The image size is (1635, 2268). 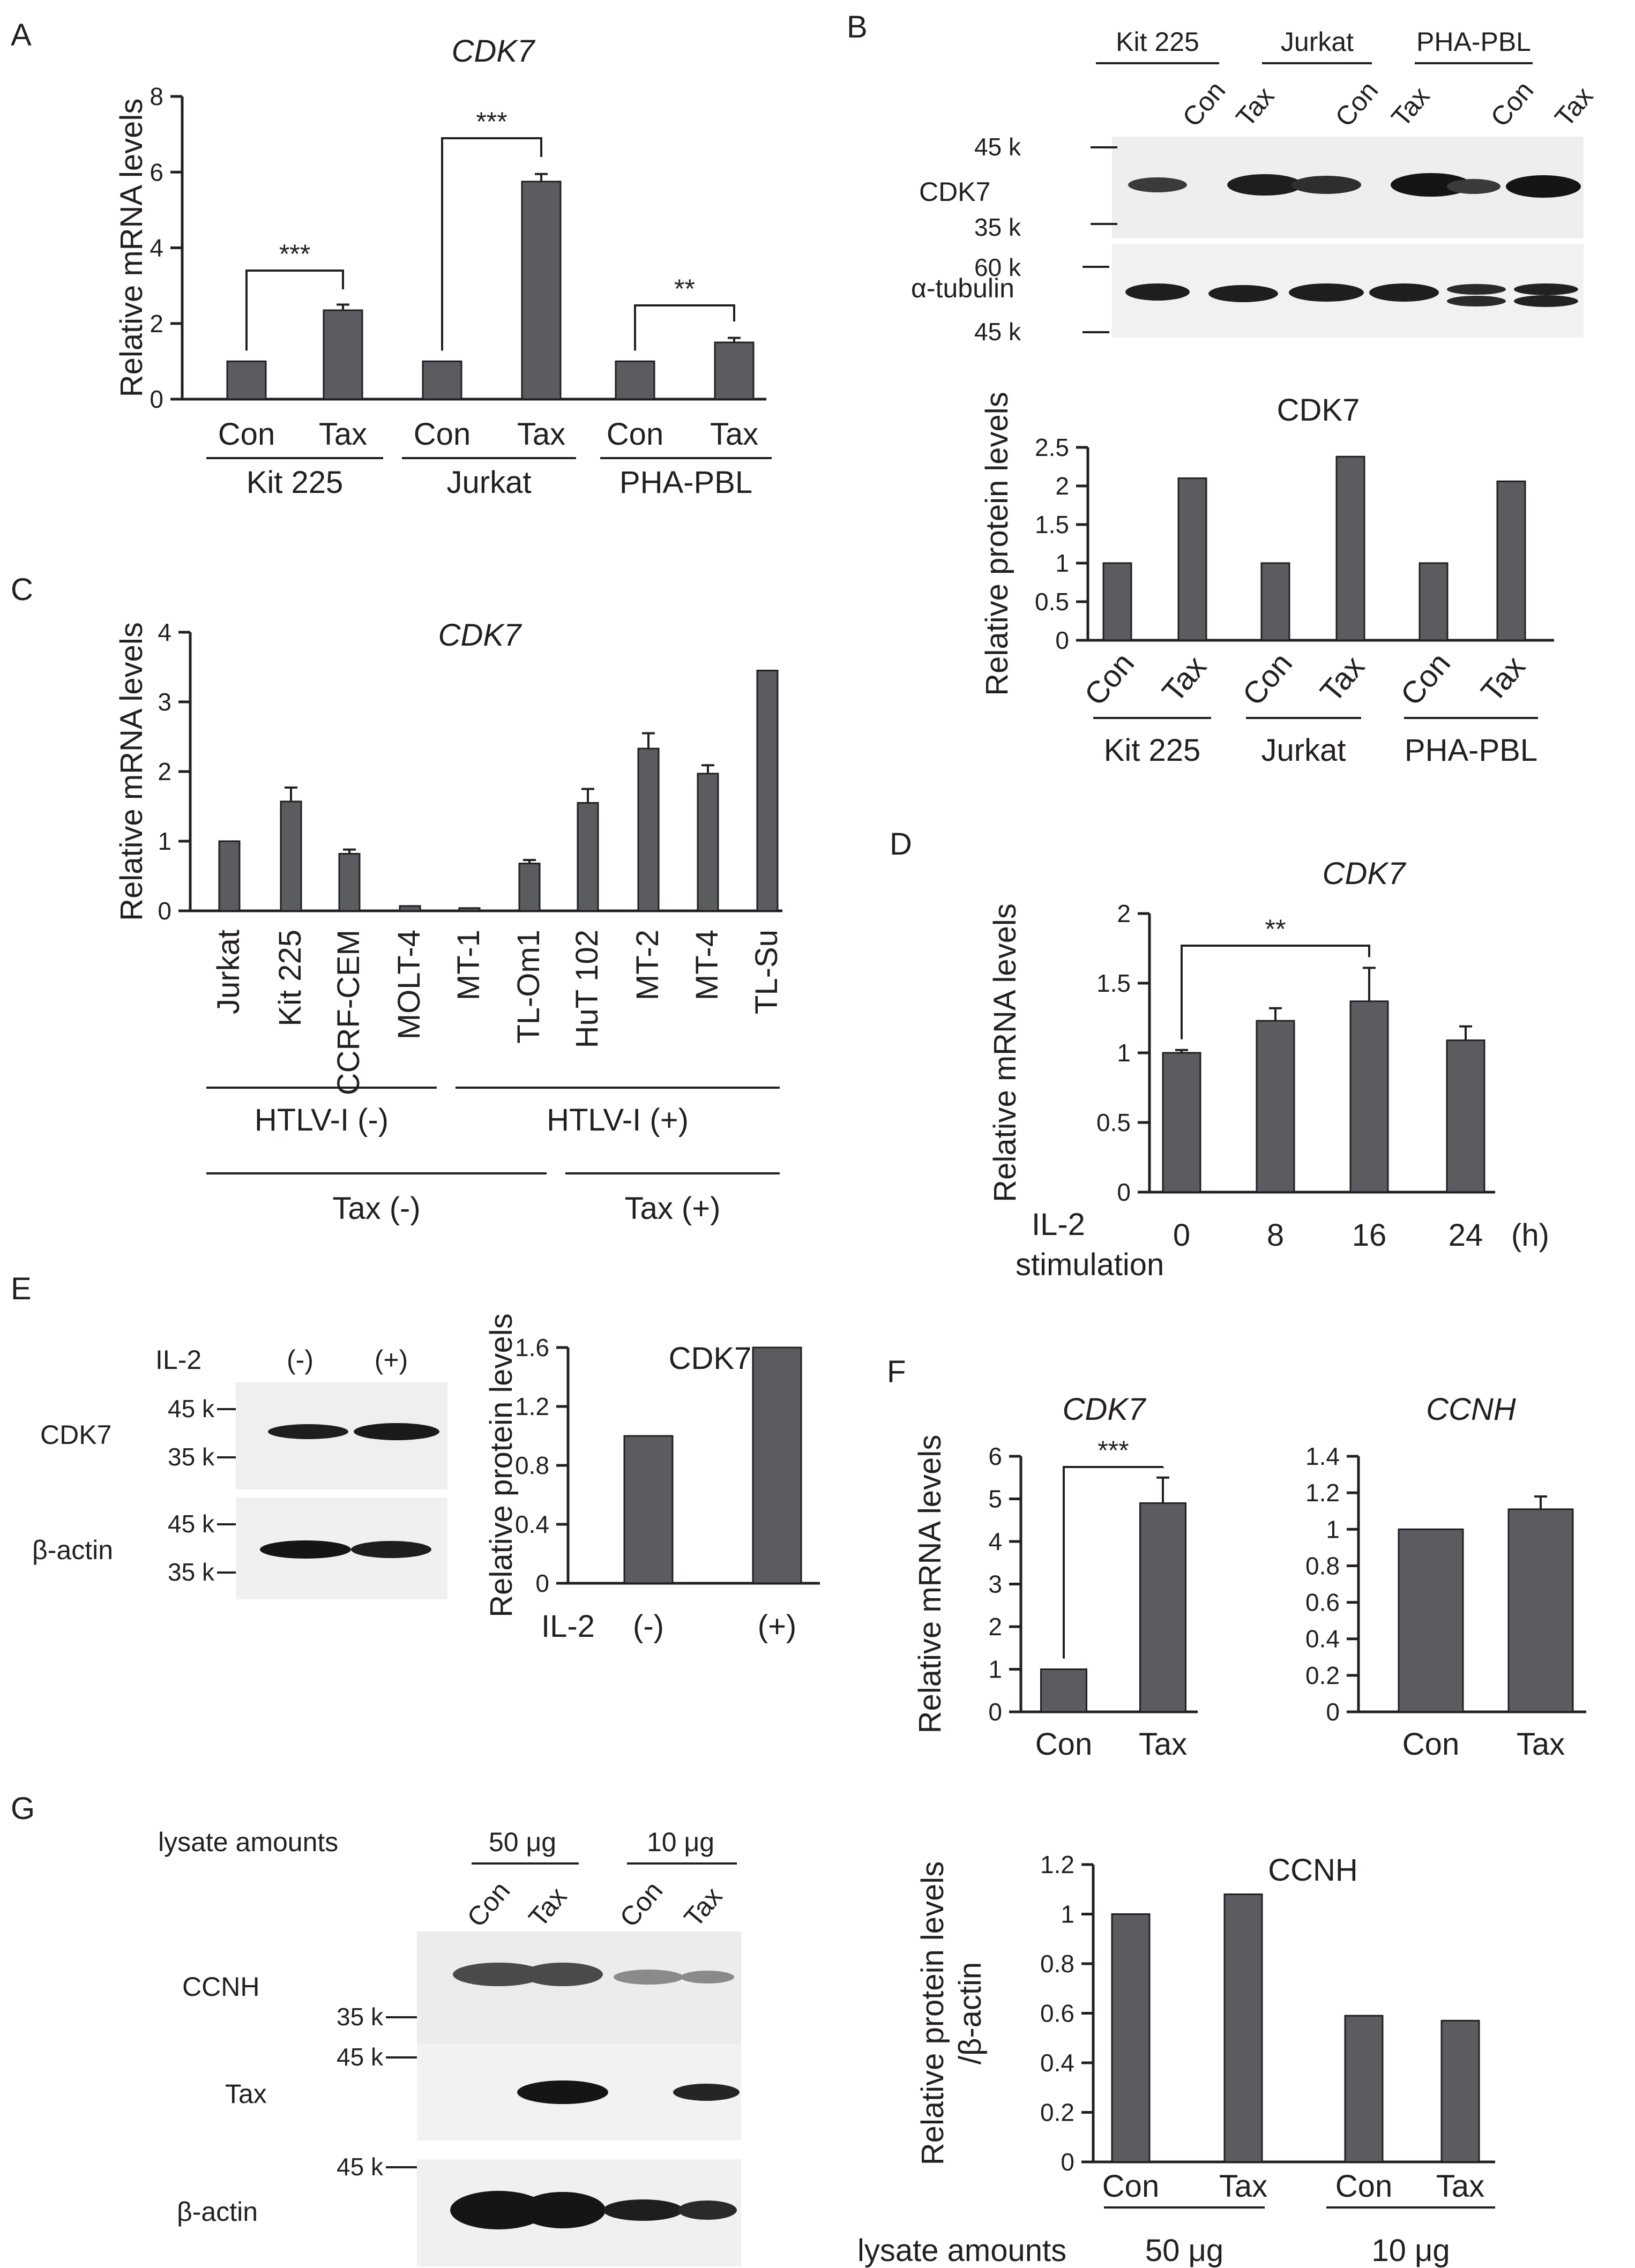 What do you see at coordinates (681, 1842) in the screenshot?
I see `blot-g-group-2: 10 μg` at bounding box center [681, 1842].